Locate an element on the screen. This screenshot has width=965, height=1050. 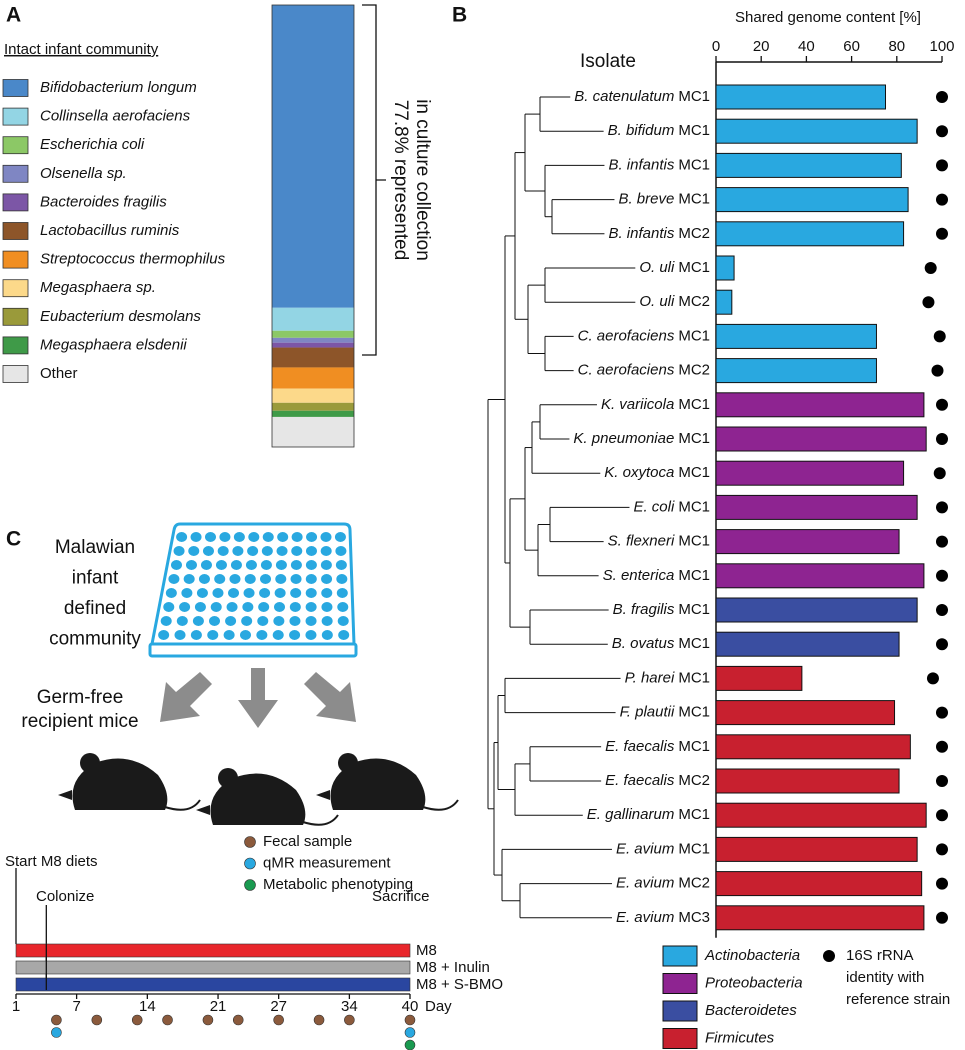
legend-label: qMR measurement is located at coordinates (327, 862).